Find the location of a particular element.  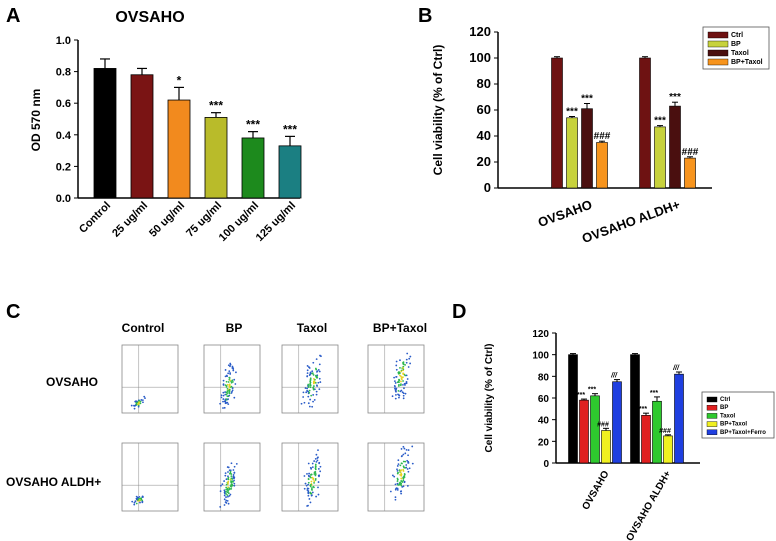

panelD-ytick-label: 120 is located at coordinates (540, 334).